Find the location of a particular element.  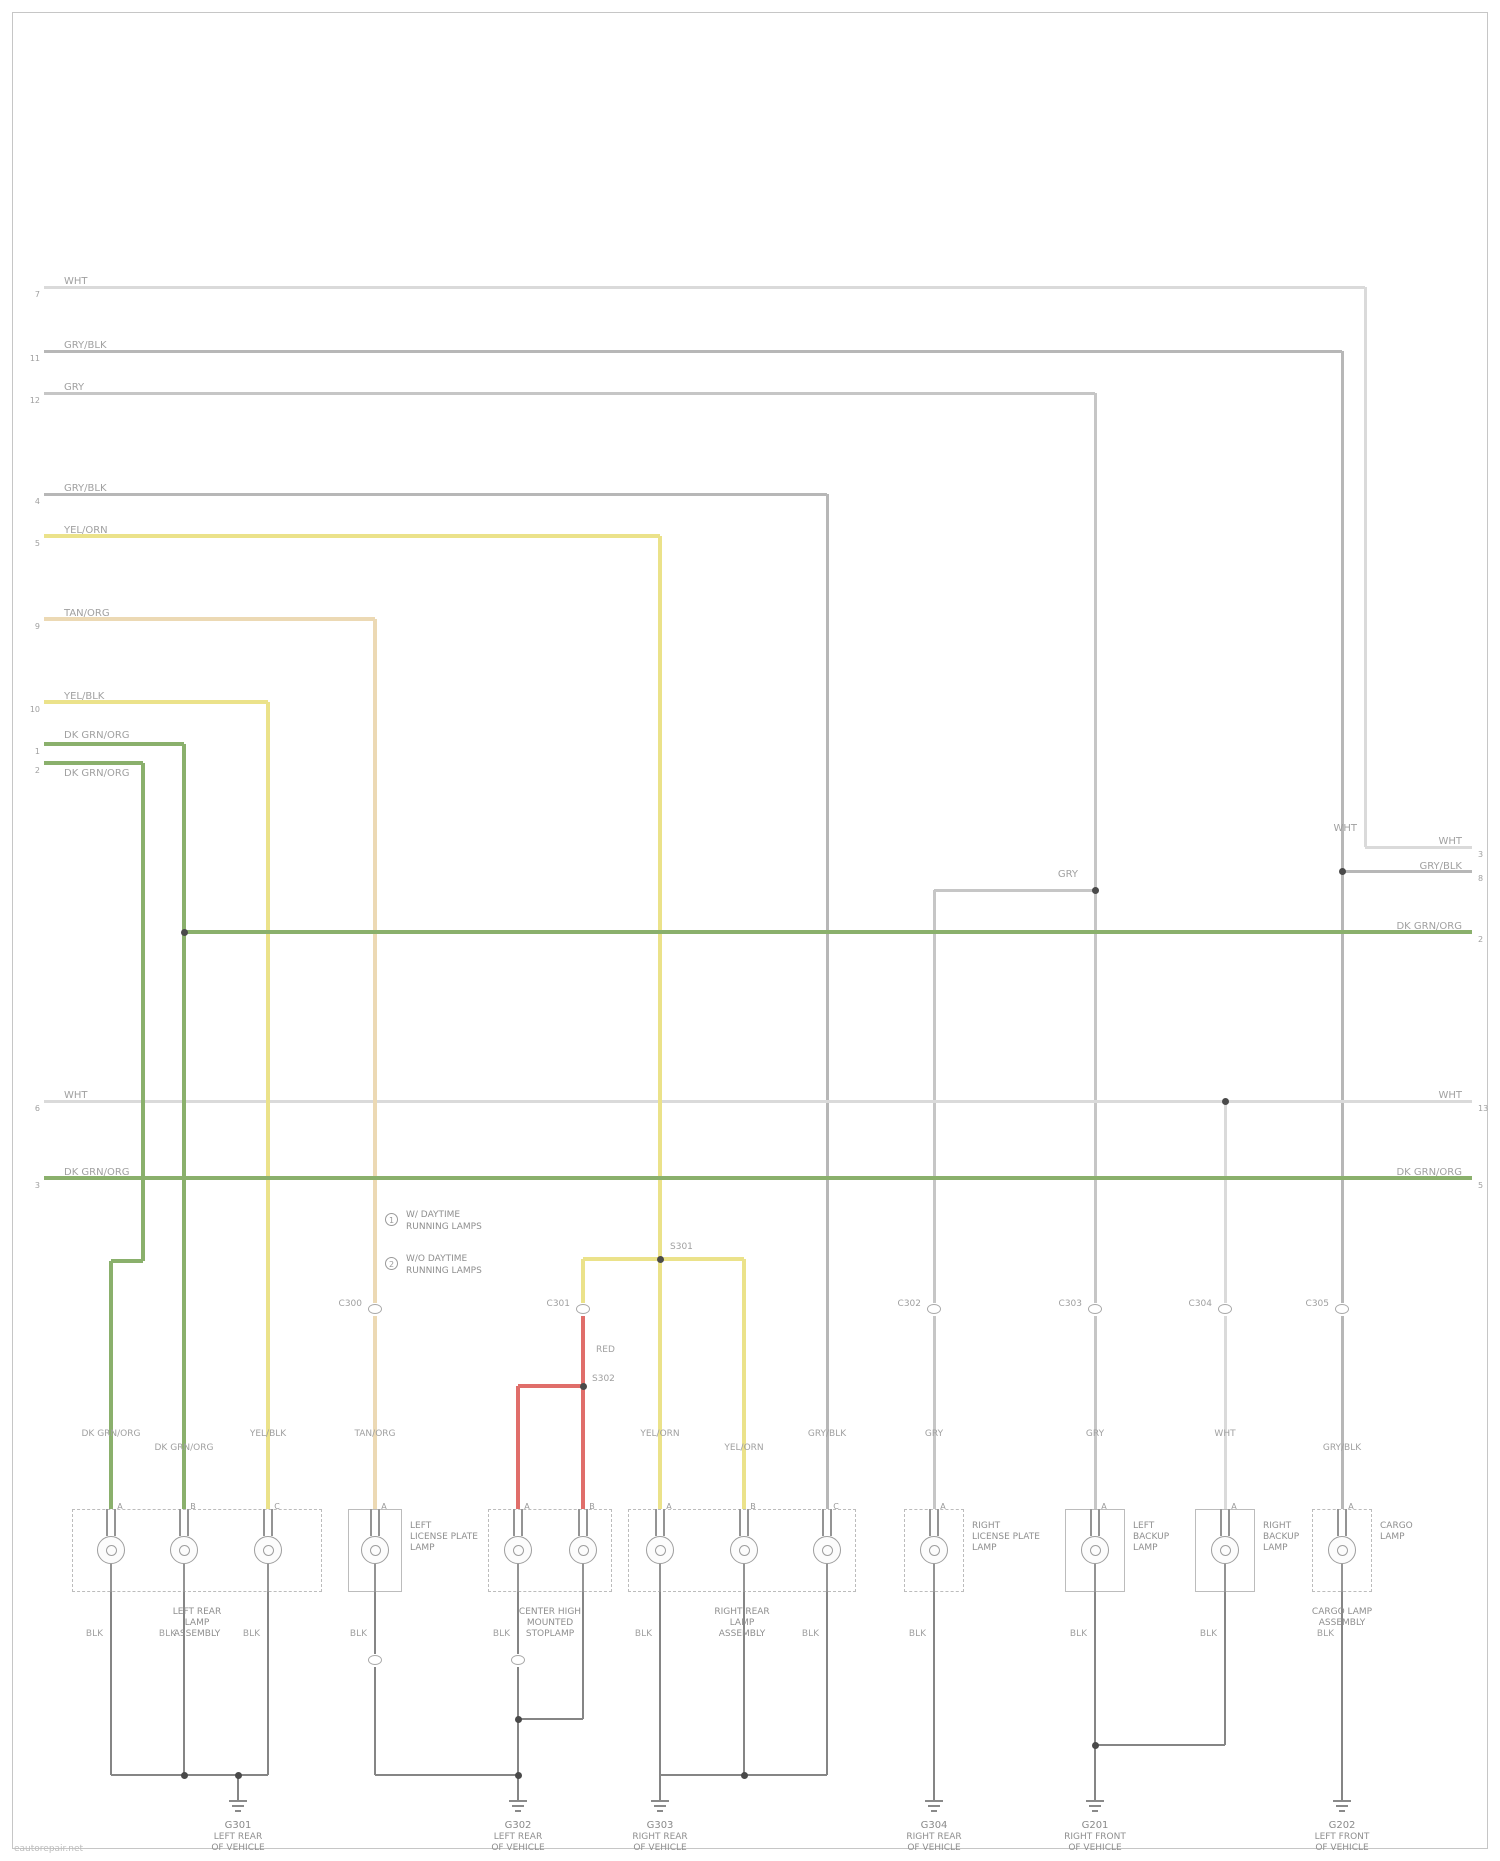

wire-label: C300 is located at coordinates (350, 1304).